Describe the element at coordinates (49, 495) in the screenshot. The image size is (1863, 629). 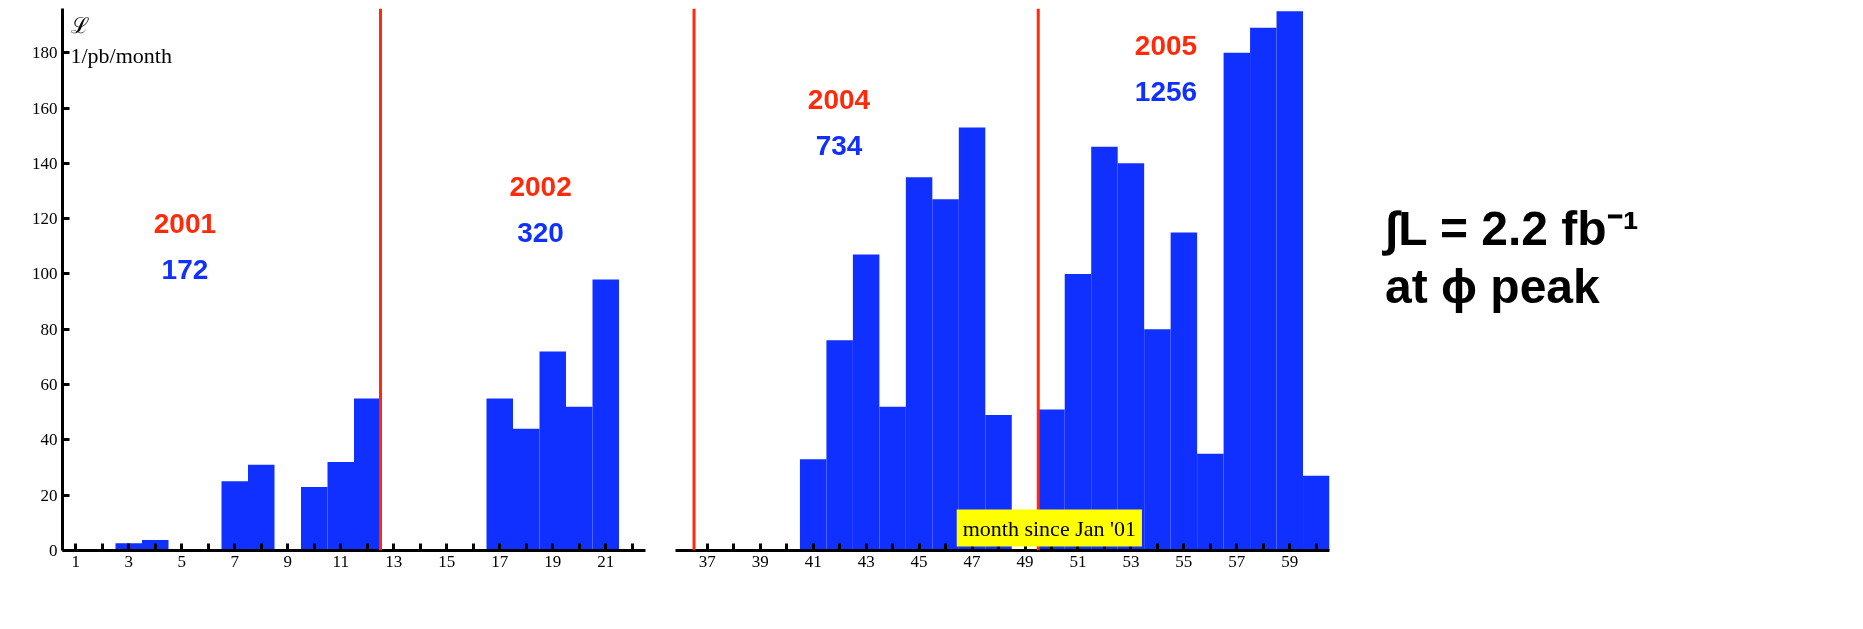
I see `y-tick-label: 20` at that location.